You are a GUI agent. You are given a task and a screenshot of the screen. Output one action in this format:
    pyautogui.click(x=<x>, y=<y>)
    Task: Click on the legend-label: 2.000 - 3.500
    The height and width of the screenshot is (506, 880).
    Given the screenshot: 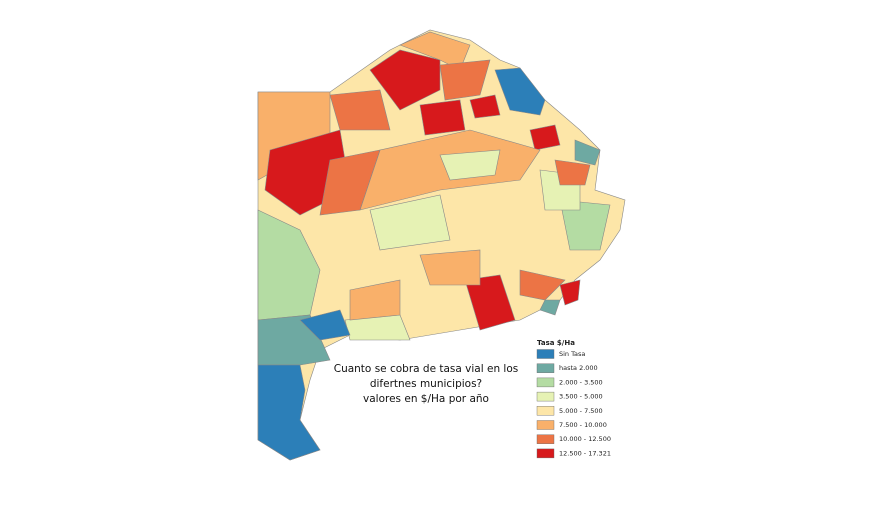 What is the action you would take?
    pyautogui.click(x=581, y=382)
    